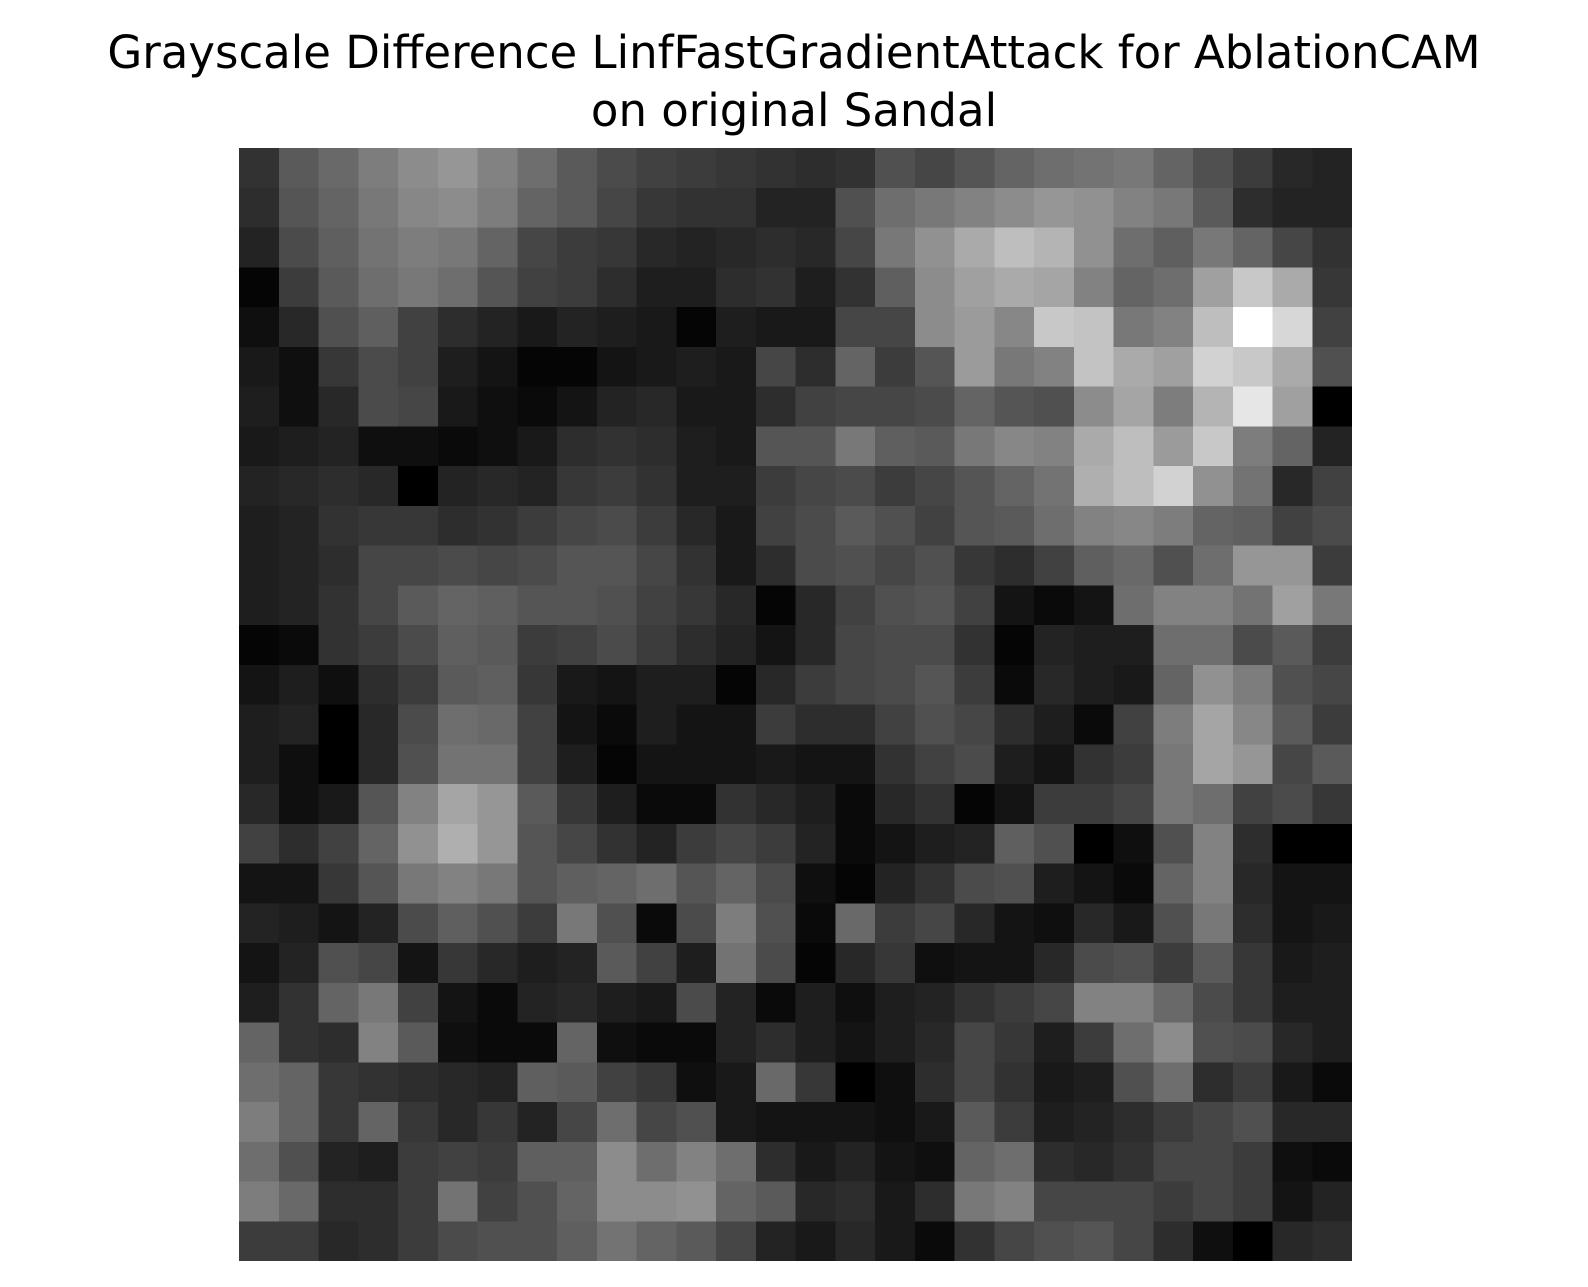 This screenshot has height=1287, width=1588. I want to click on heatmap-cell-r26-c3, so click(378, 1201).